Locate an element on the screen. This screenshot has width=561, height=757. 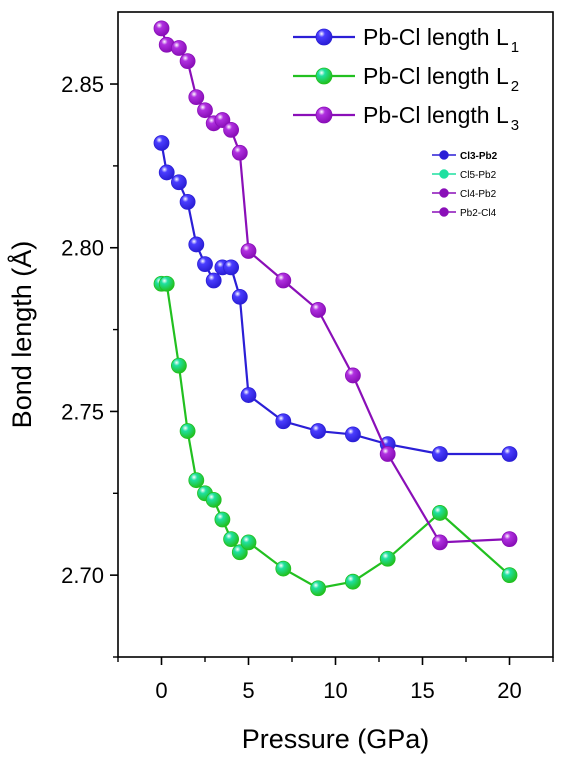
mini-legend-entry: Cl4-Pb2 is located at coordinates (464, 194).